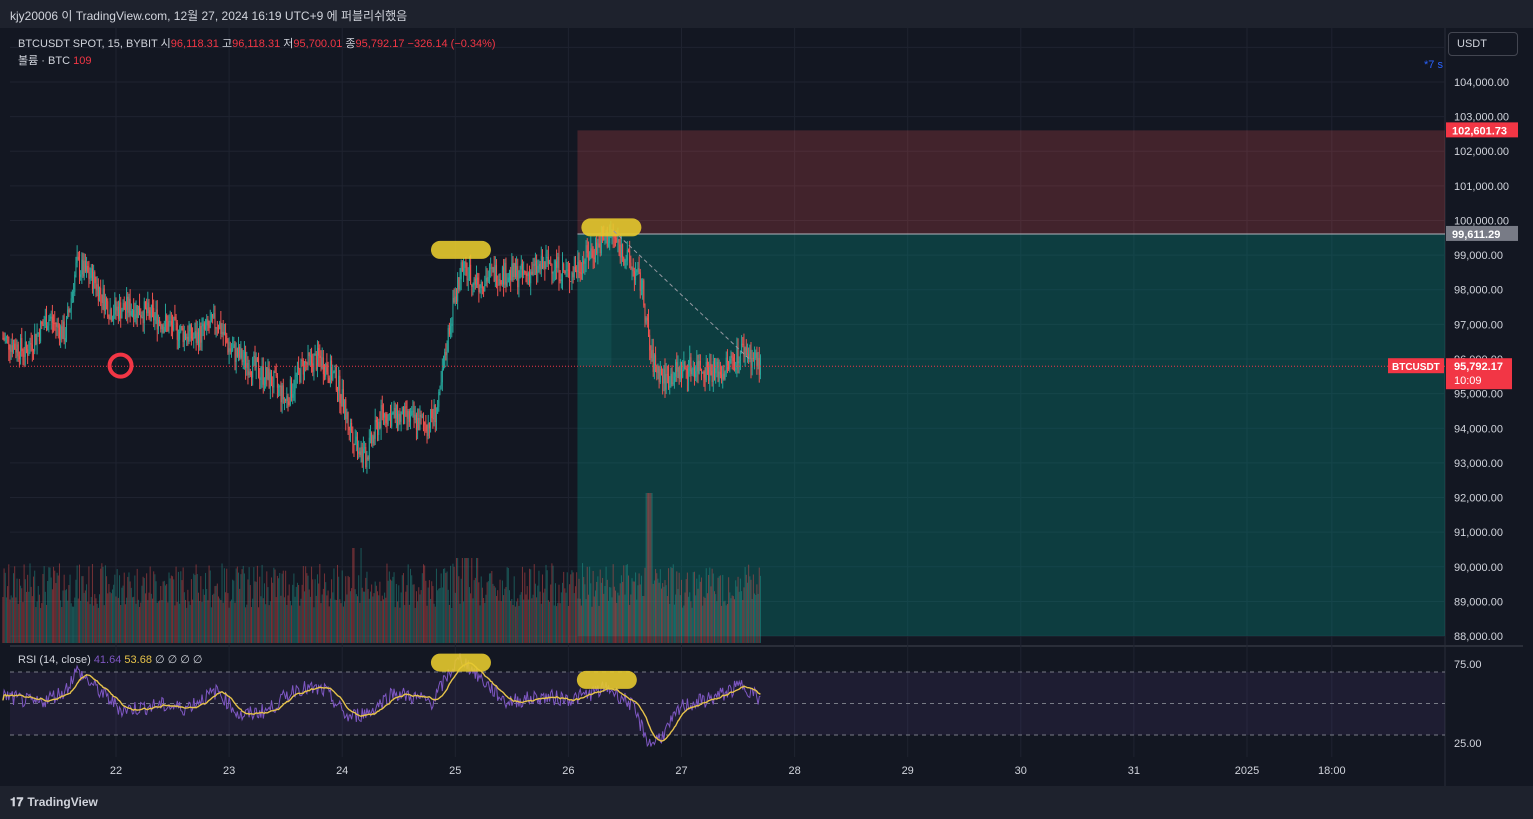  Describe the element at coordinates (110, 659) in the screenshot. I see `rsi-legend: RSI (14, close) 41.64 53.68 ∅ ∅ ∅ ∅` at that location.